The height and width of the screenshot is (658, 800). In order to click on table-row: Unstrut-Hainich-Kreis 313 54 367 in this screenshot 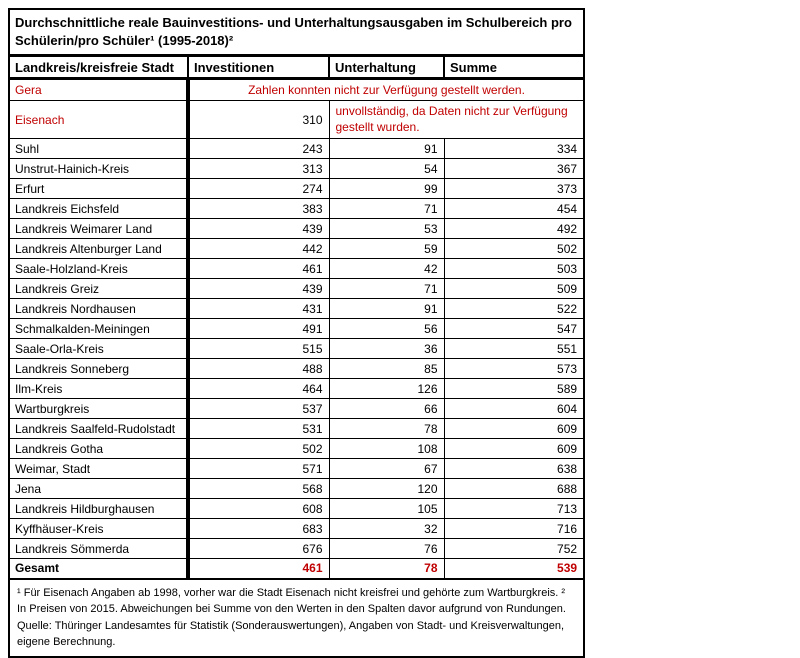, I will do `click(296, 169)`.